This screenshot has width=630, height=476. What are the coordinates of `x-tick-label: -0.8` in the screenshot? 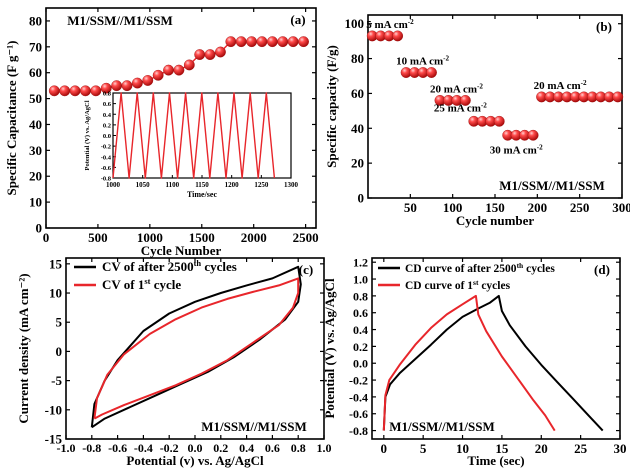 It's located at (91, 448).